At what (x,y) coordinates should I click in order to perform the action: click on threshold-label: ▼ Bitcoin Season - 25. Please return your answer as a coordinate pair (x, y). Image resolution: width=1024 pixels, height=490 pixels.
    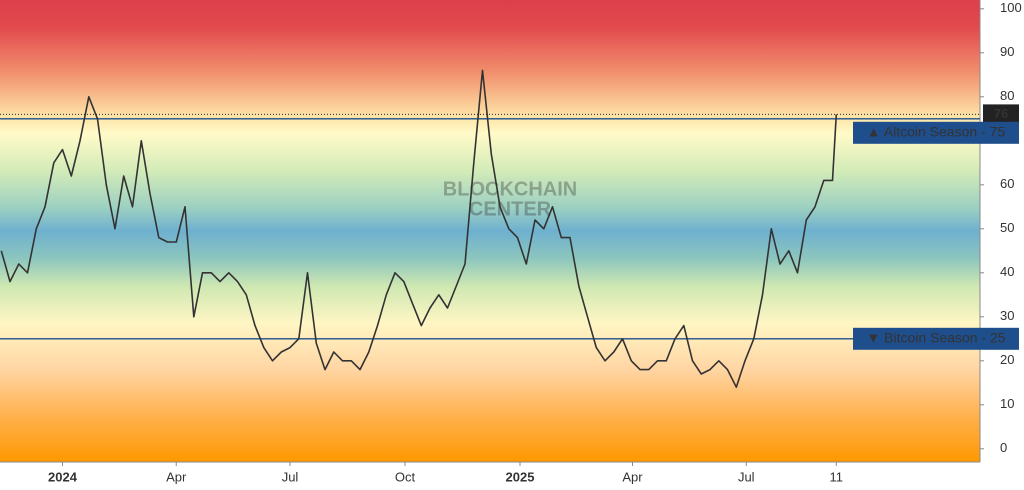
    Looking at the image, I should click on (935, 338).